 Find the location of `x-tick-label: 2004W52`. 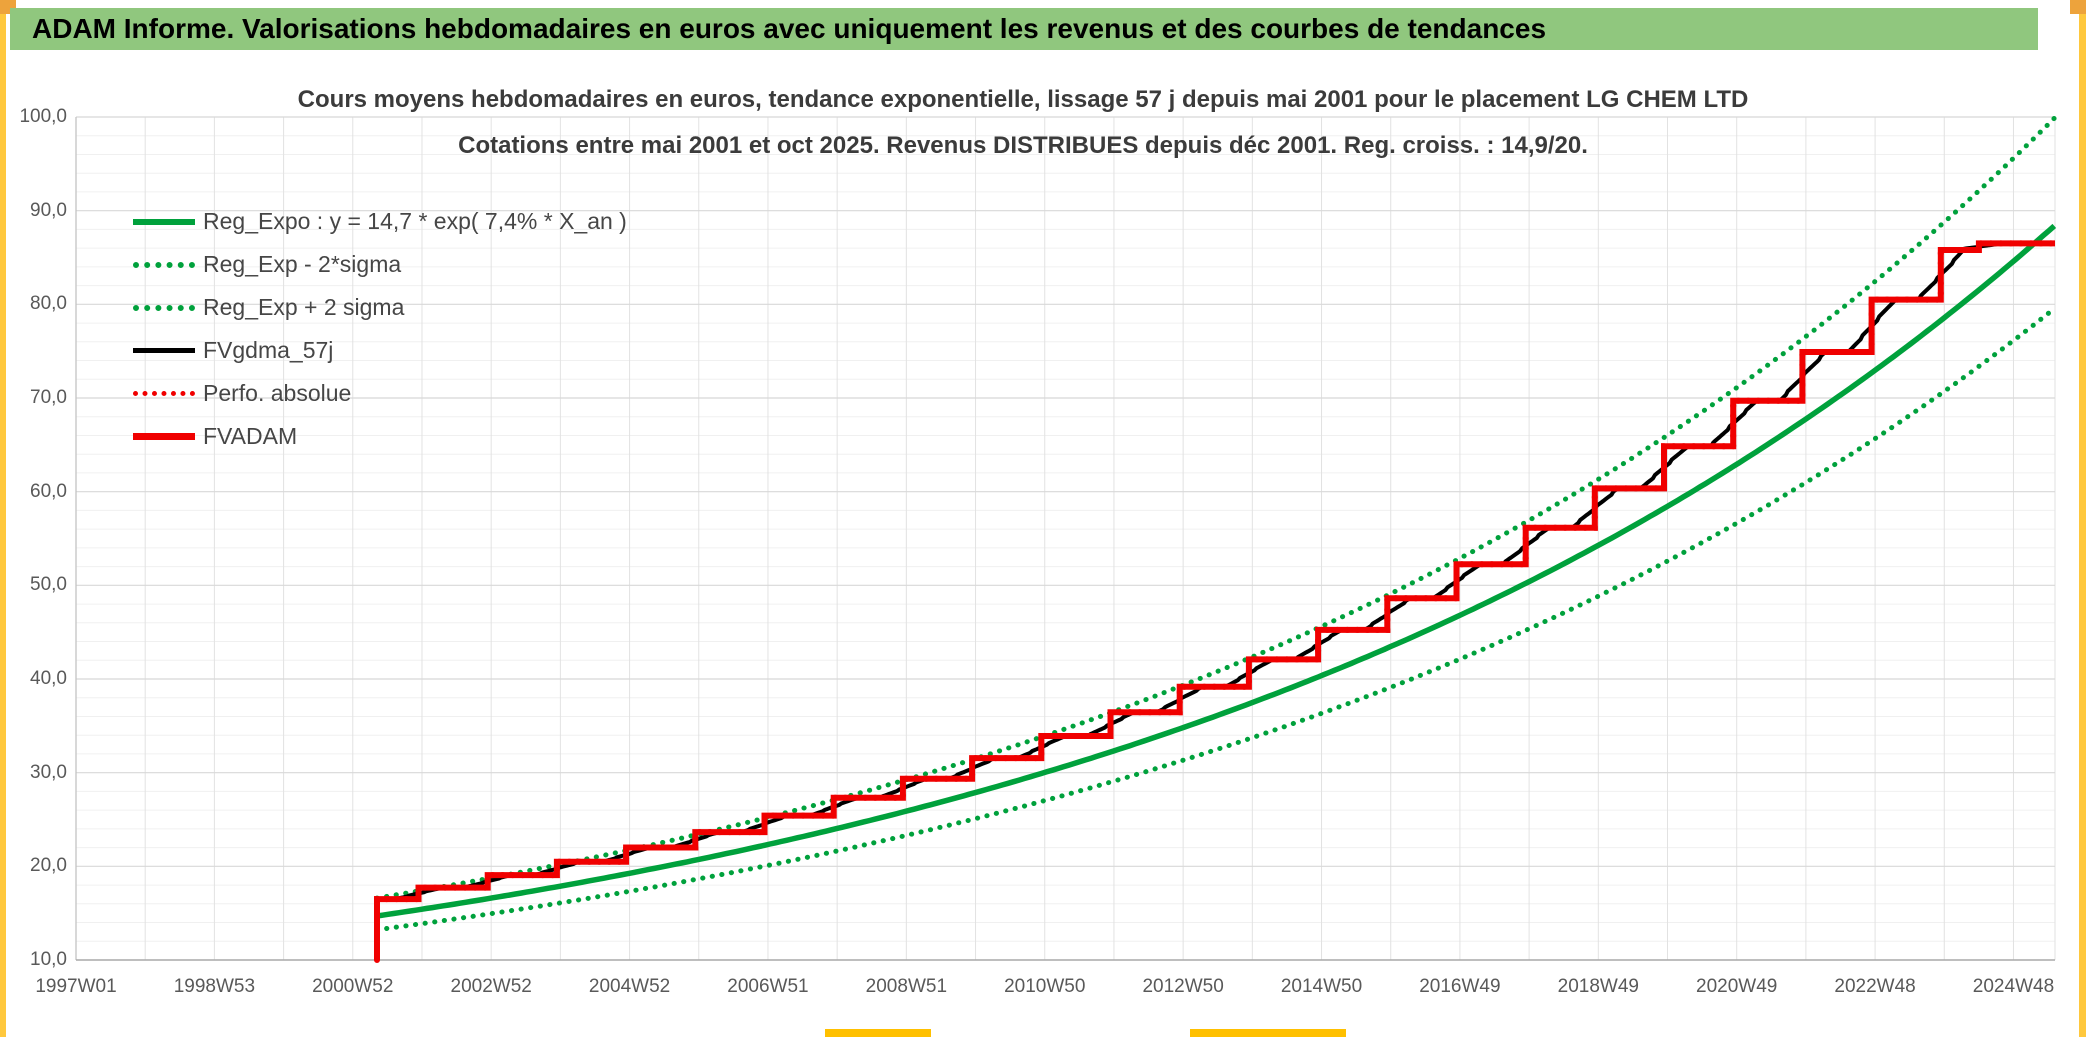

x-tick-label: 2004W52 is located at coordinates (629, 986).